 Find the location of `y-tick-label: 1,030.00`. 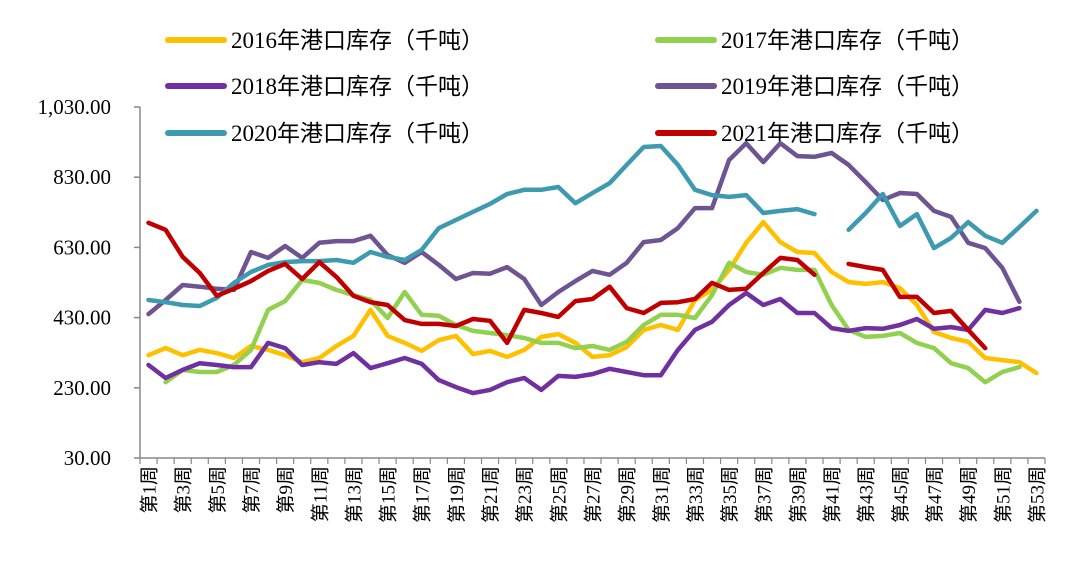

y-tick-label: 1,030.00 is located at coordinates (75, 107).